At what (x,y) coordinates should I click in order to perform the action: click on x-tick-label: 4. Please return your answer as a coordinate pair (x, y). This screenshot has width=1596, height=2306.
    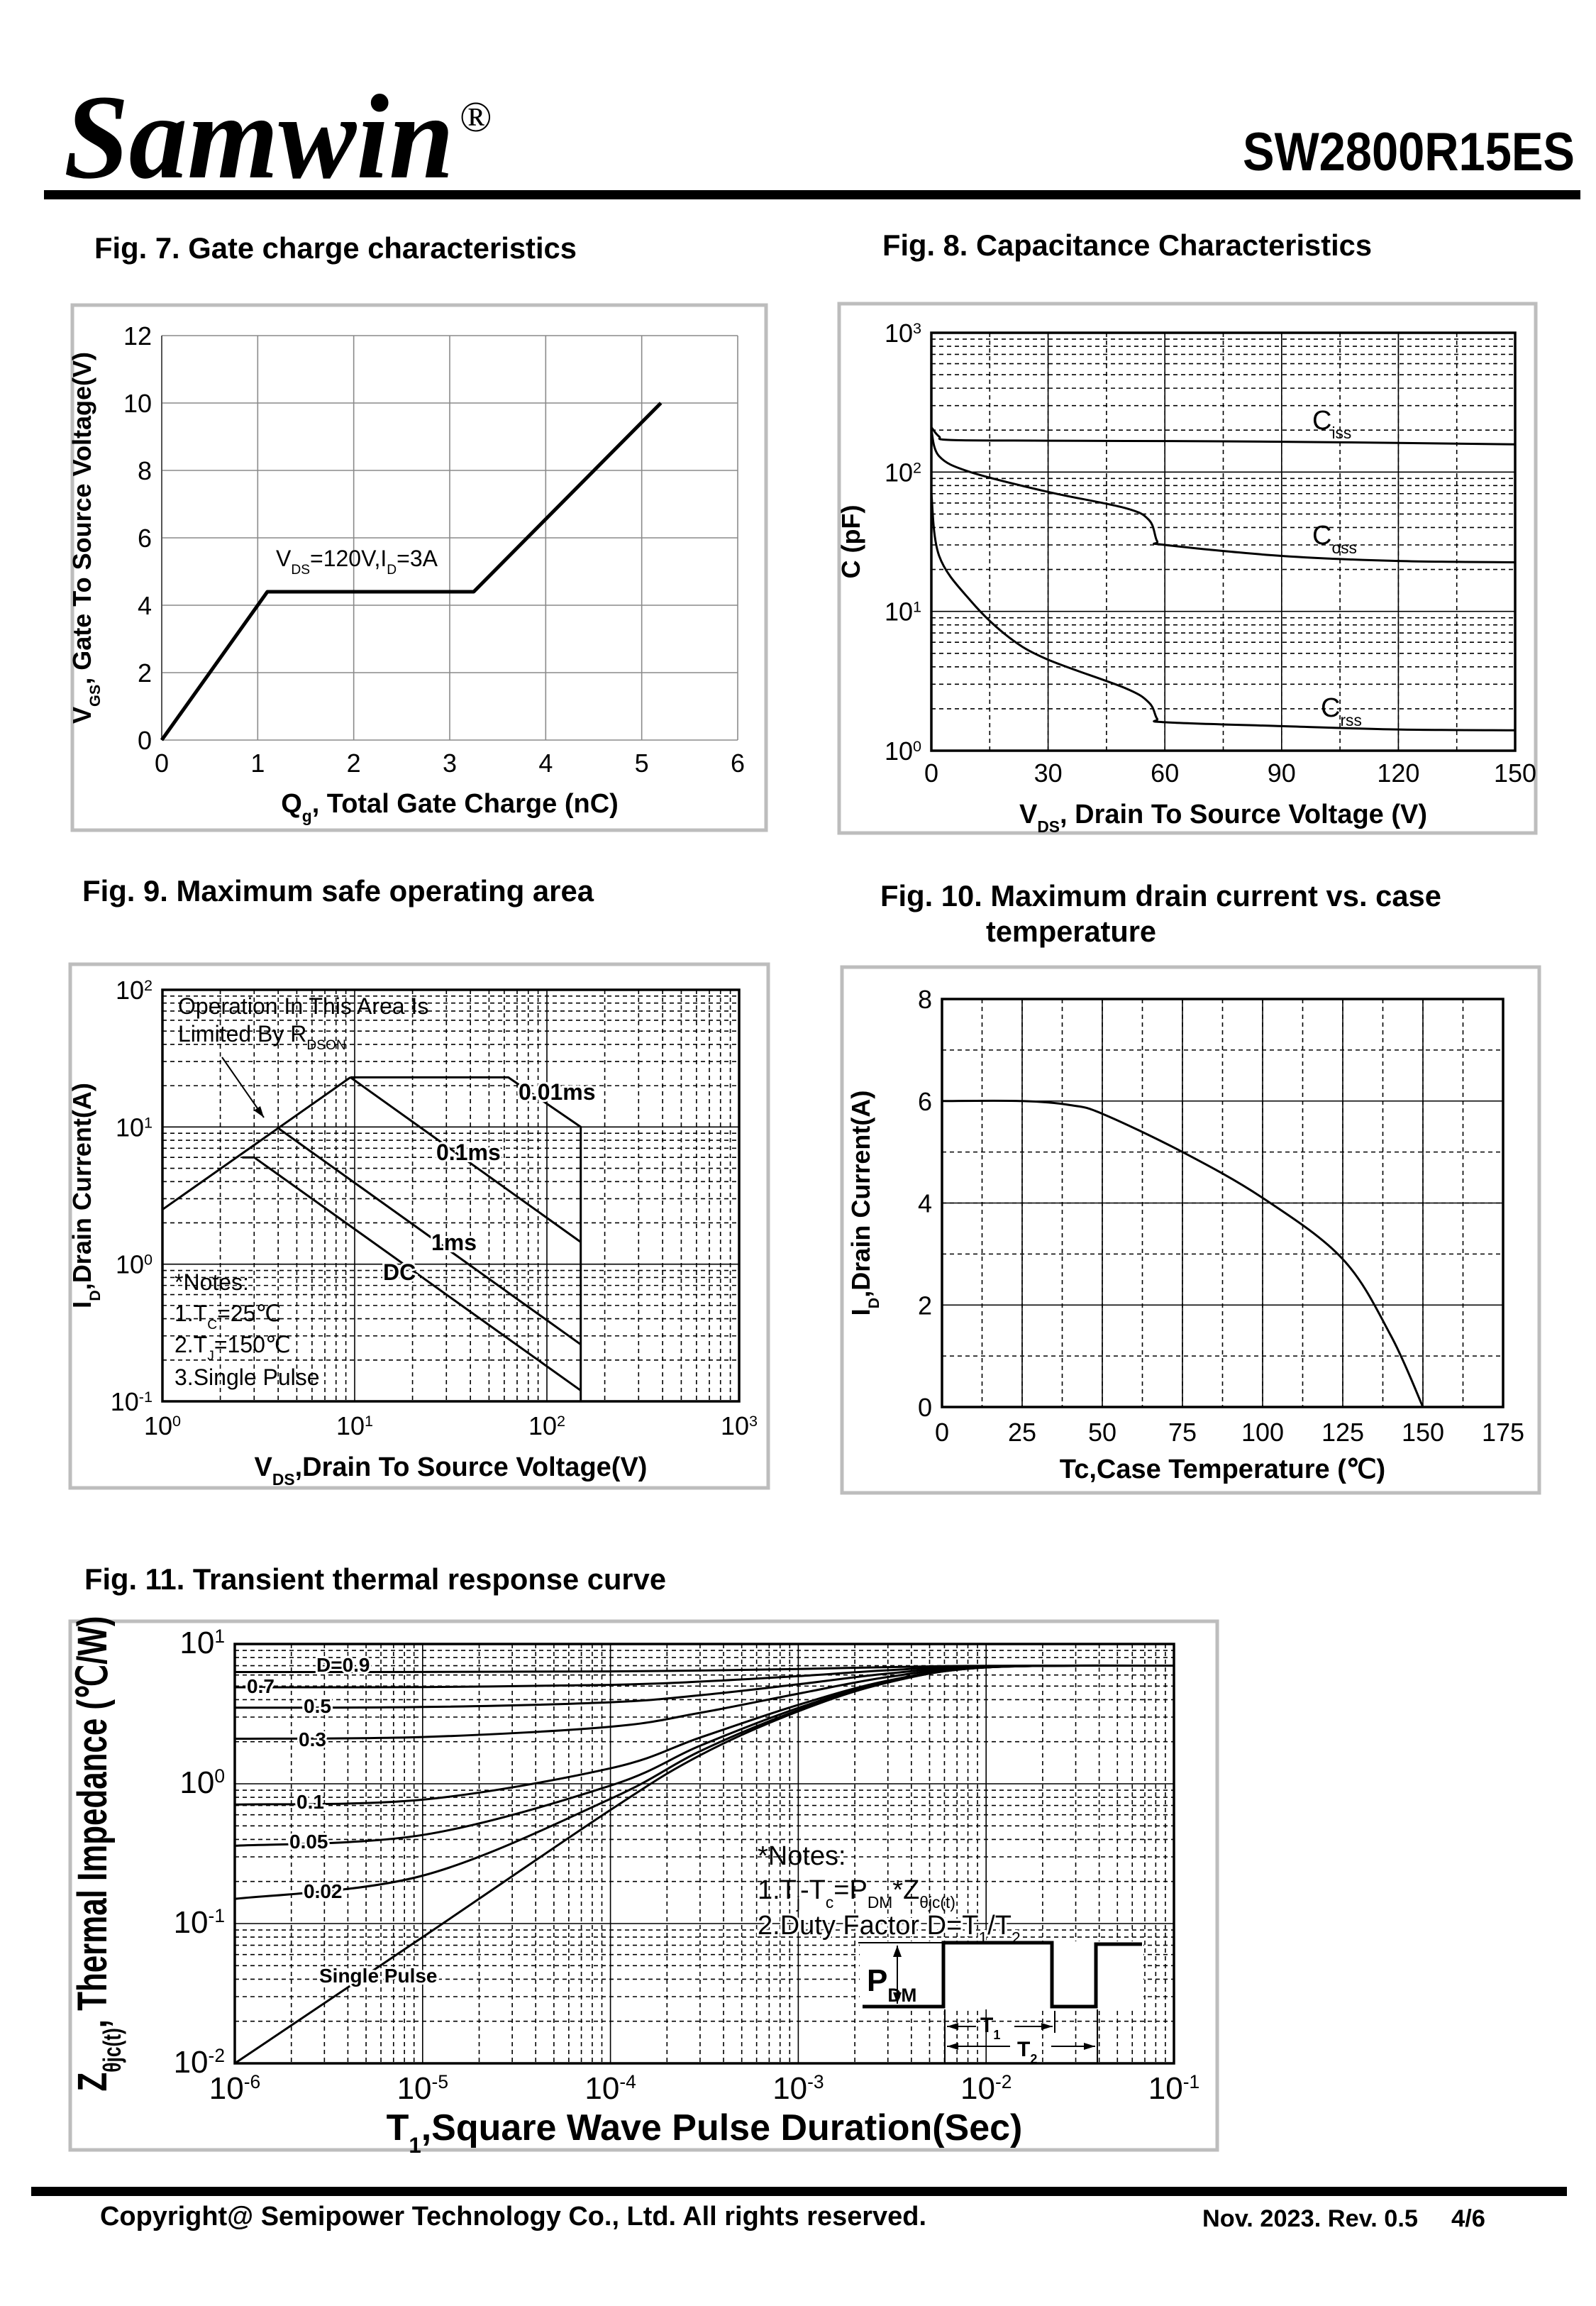
    Looking at the image, I should click on (545, 763).